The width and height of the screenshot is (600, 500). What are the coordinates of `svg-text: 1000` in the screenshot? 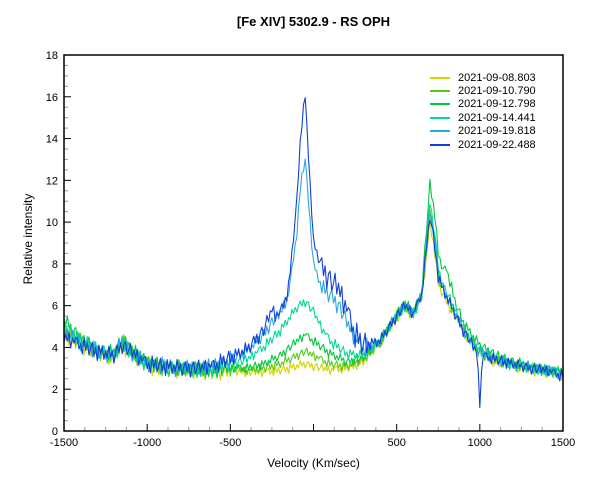 It's located at (480, 443).